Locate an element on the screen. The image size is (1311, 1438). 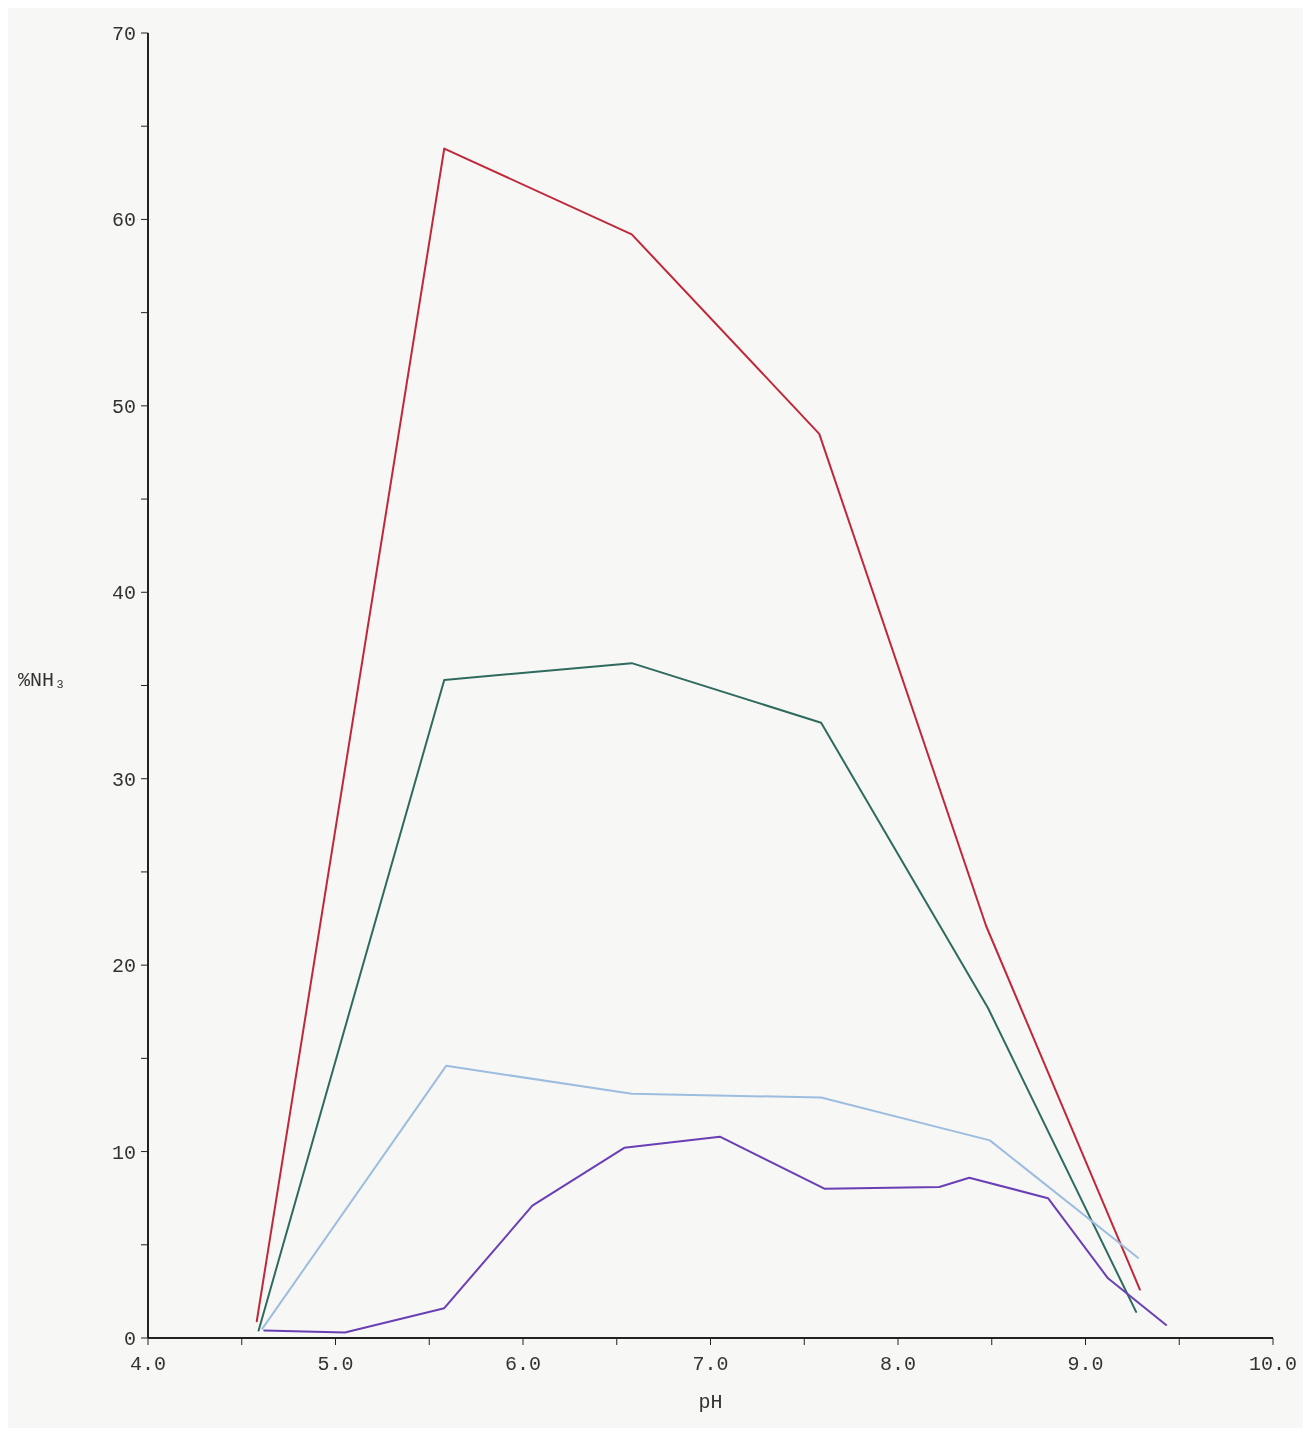
x-tick-label: 5.0 is located at coordinates (335, 1364).